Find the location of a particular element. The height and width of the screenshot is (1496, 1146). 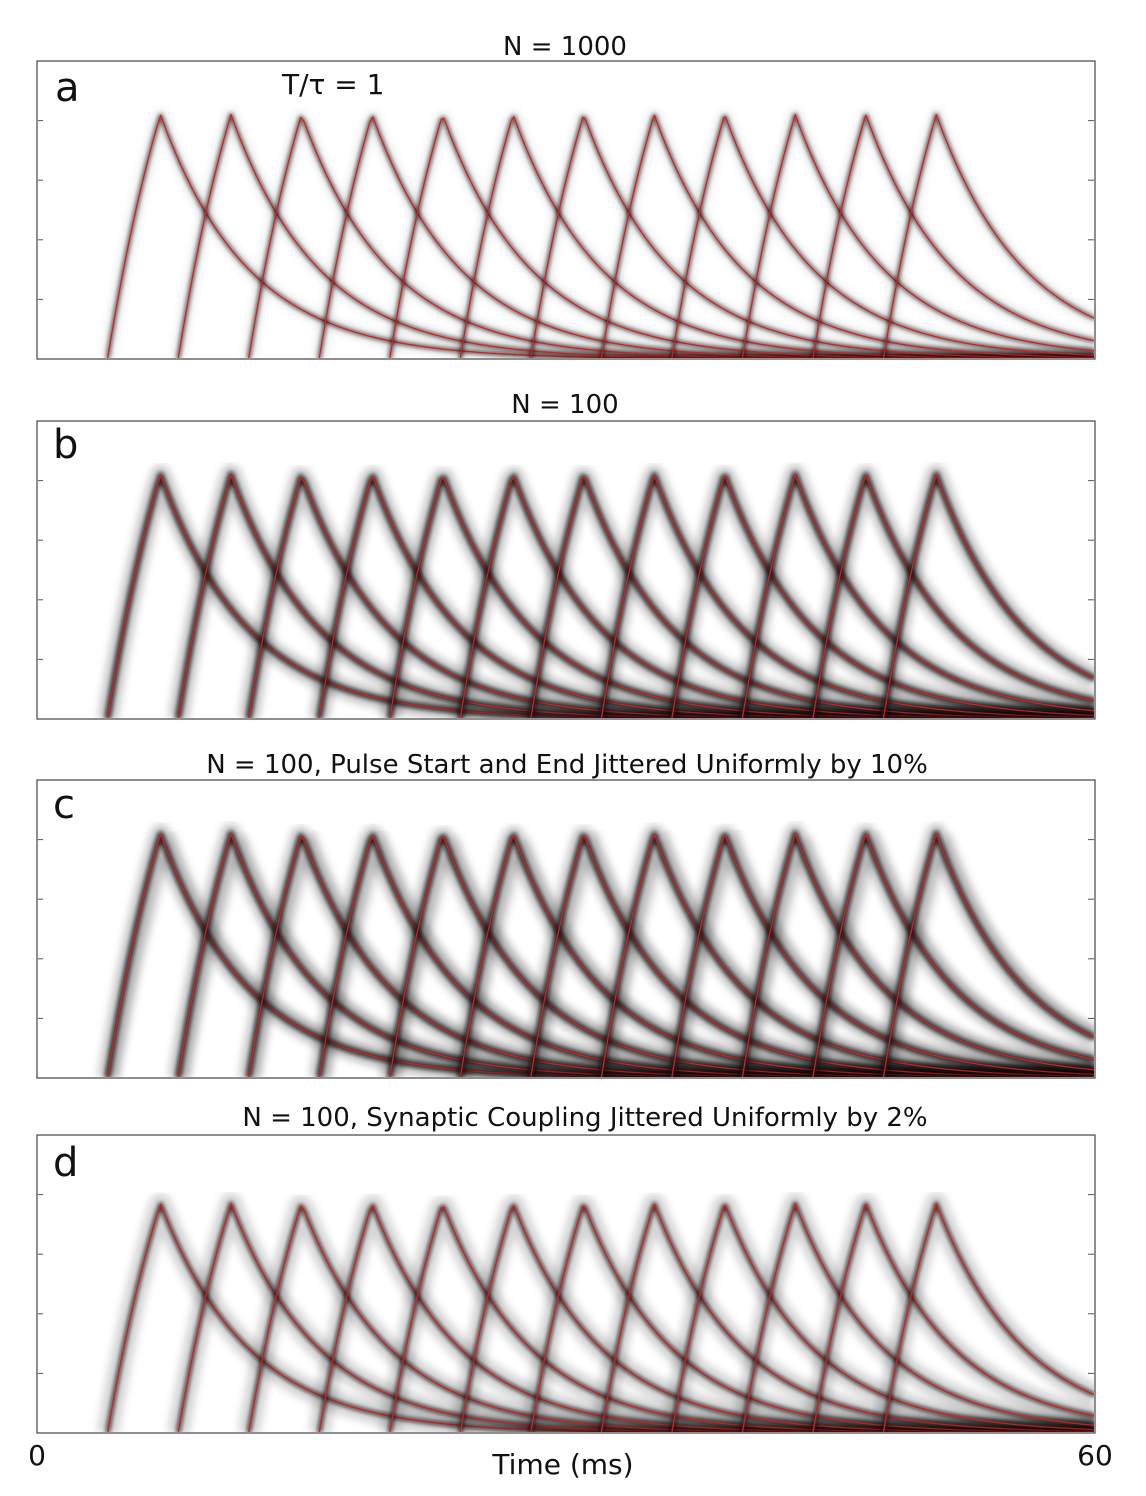

panel-letter: b is located at coordinates (65, 445).